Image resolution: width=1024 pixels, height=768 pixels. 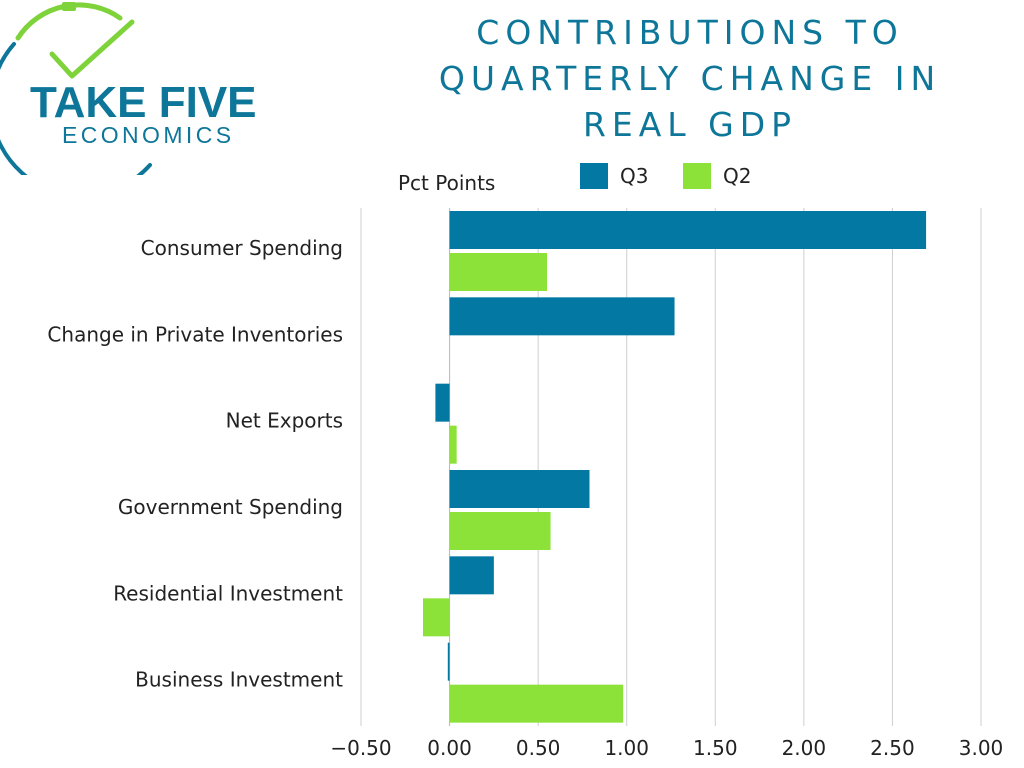 What do you see at coordinates (195, 334) in the screenshot?
I see `category-label: Change in Private Inventories` at bounding box center [195, 334].